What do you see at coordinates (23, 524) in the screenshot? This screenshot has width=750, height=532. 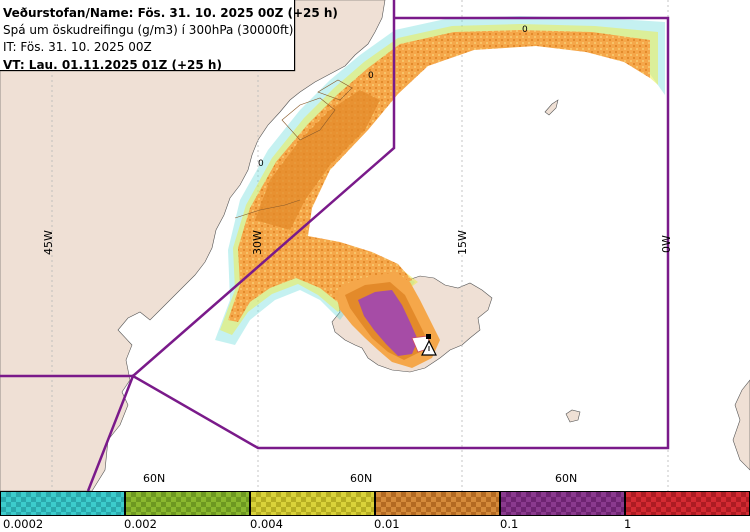 I see `legend-label: 0.0002` at bounding box center [23, 524].